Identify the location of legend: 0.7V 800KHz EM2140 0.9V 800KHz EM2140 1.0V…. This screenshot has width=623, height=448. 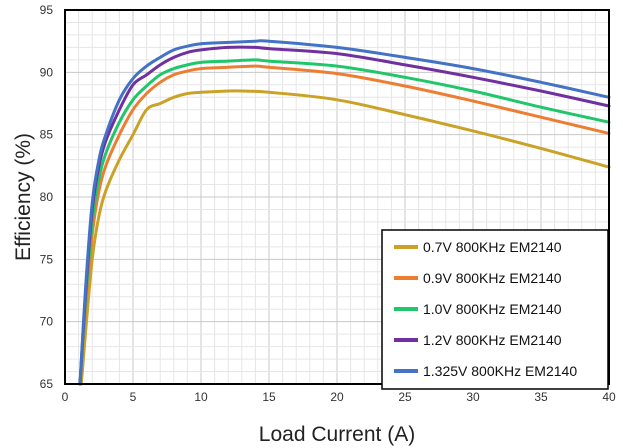
(495, 309).